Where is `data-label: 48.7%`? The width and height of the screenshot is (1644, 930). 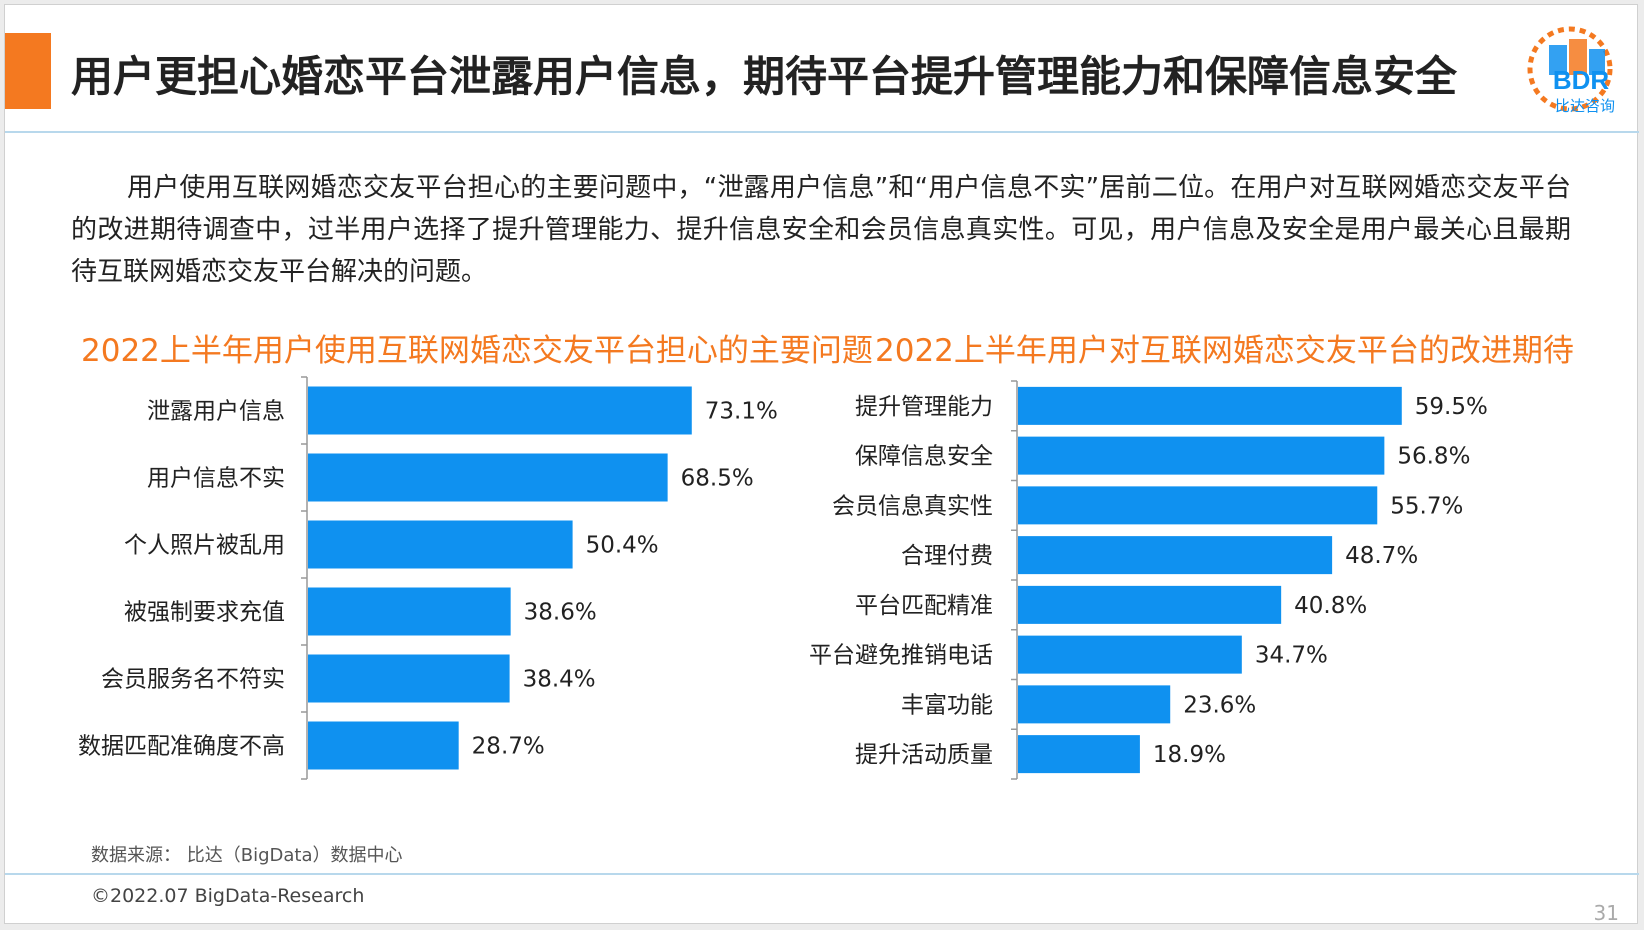 data-label: 48.7% is located at coordinates (1381, 556).